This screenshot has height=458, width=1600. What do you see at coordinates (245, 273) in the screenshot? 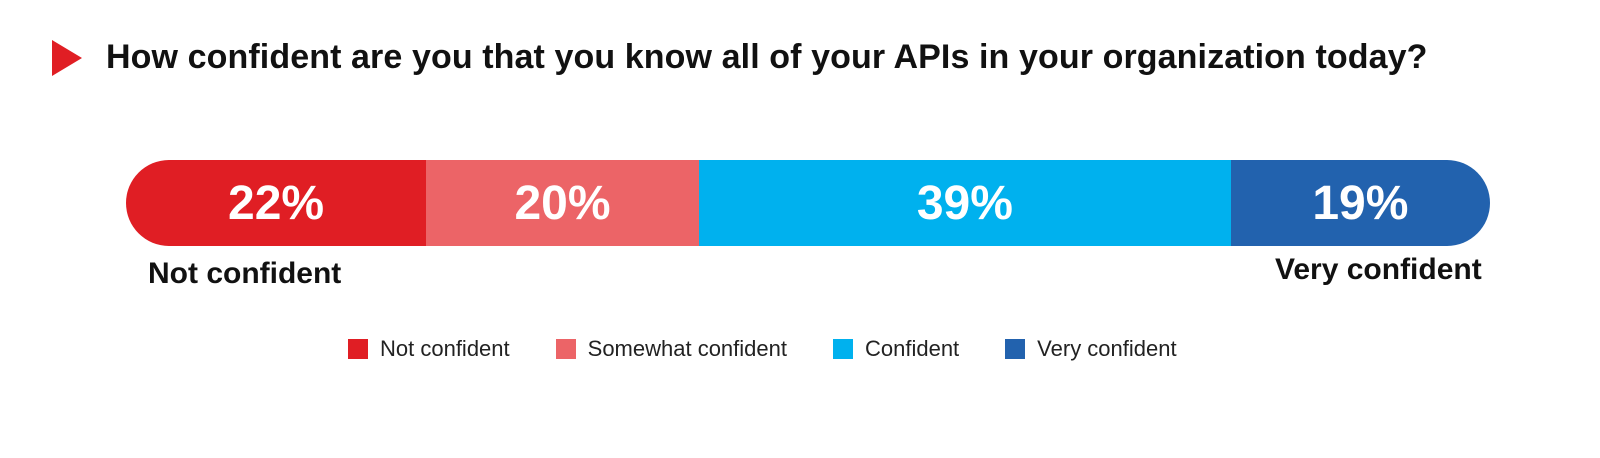
I see `scale-label-left: Not confident` at bounding box center [245, 273].